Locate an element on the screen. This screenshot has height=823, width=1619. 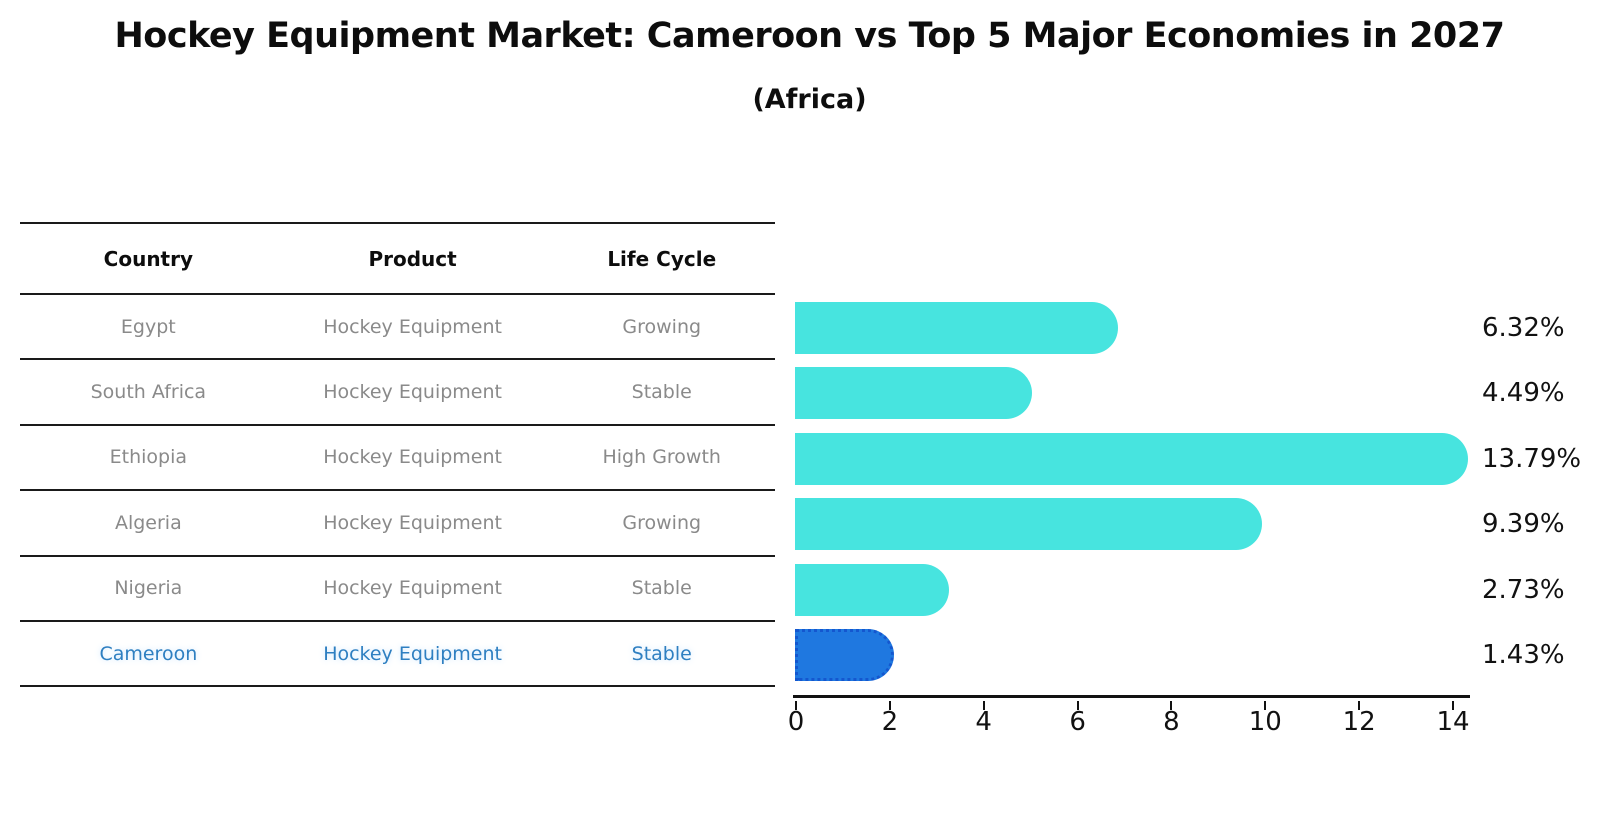
table-header-row: Country Product Life Cycle is located at coordinates (397, 258).